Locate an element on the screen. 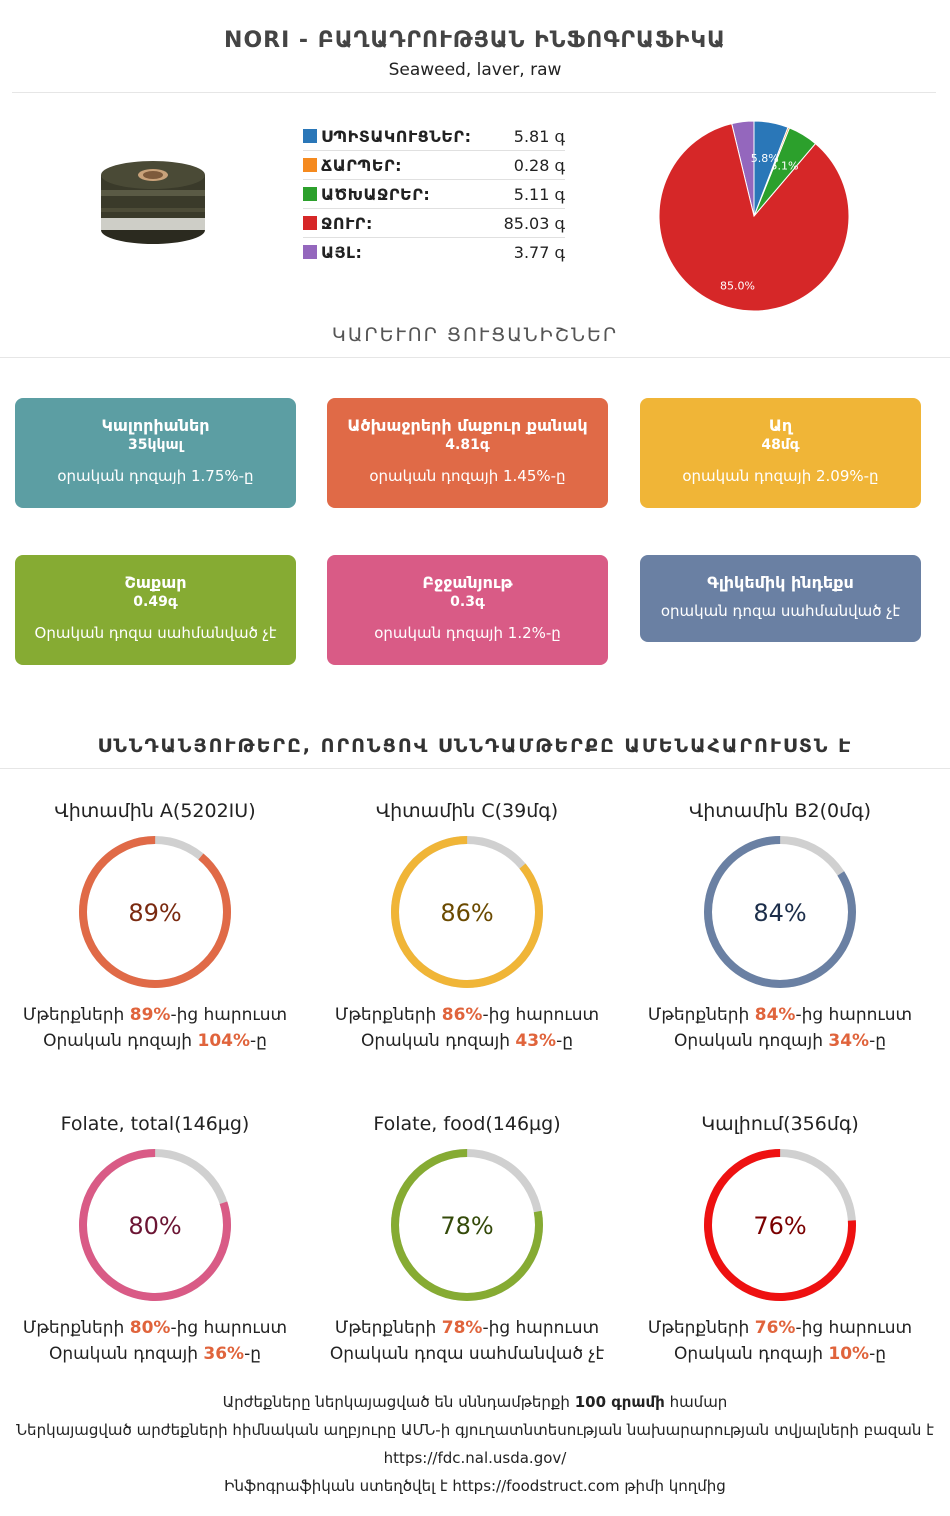 This screenshot has width=950, height=1516. highlight: 86% is located at coordinates (462, 1015).